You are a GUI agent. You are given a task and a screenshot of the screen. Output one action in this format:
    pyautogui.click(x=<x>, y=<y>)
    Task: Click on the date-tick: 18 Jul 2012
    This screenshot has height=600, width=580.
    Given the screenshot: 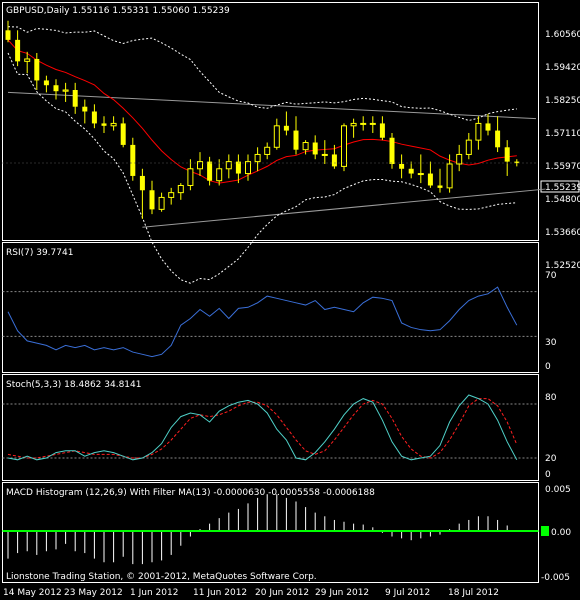 What is the action you would take?
    pyautogui.click(x=473, y=593)
    